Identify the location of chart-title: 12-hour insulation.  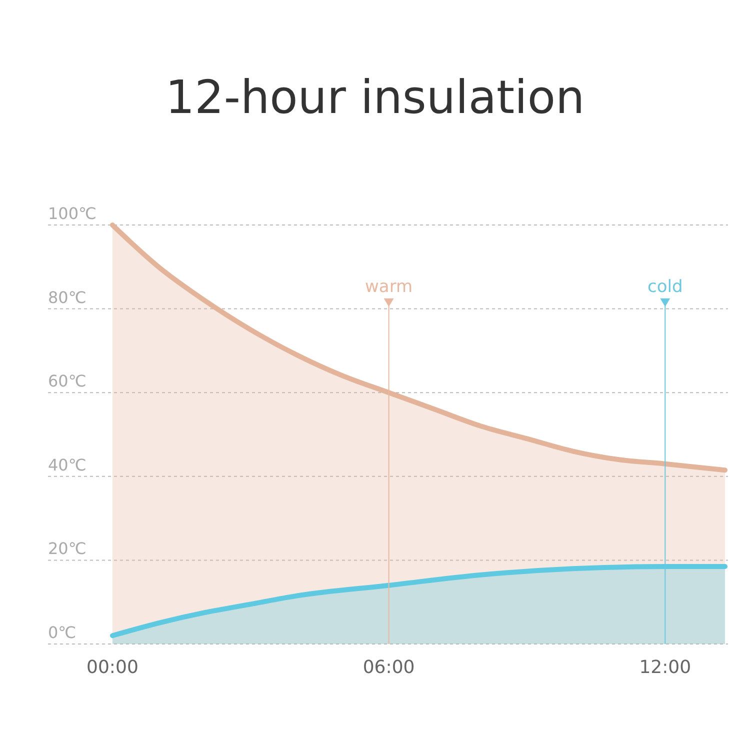
(375, 97).